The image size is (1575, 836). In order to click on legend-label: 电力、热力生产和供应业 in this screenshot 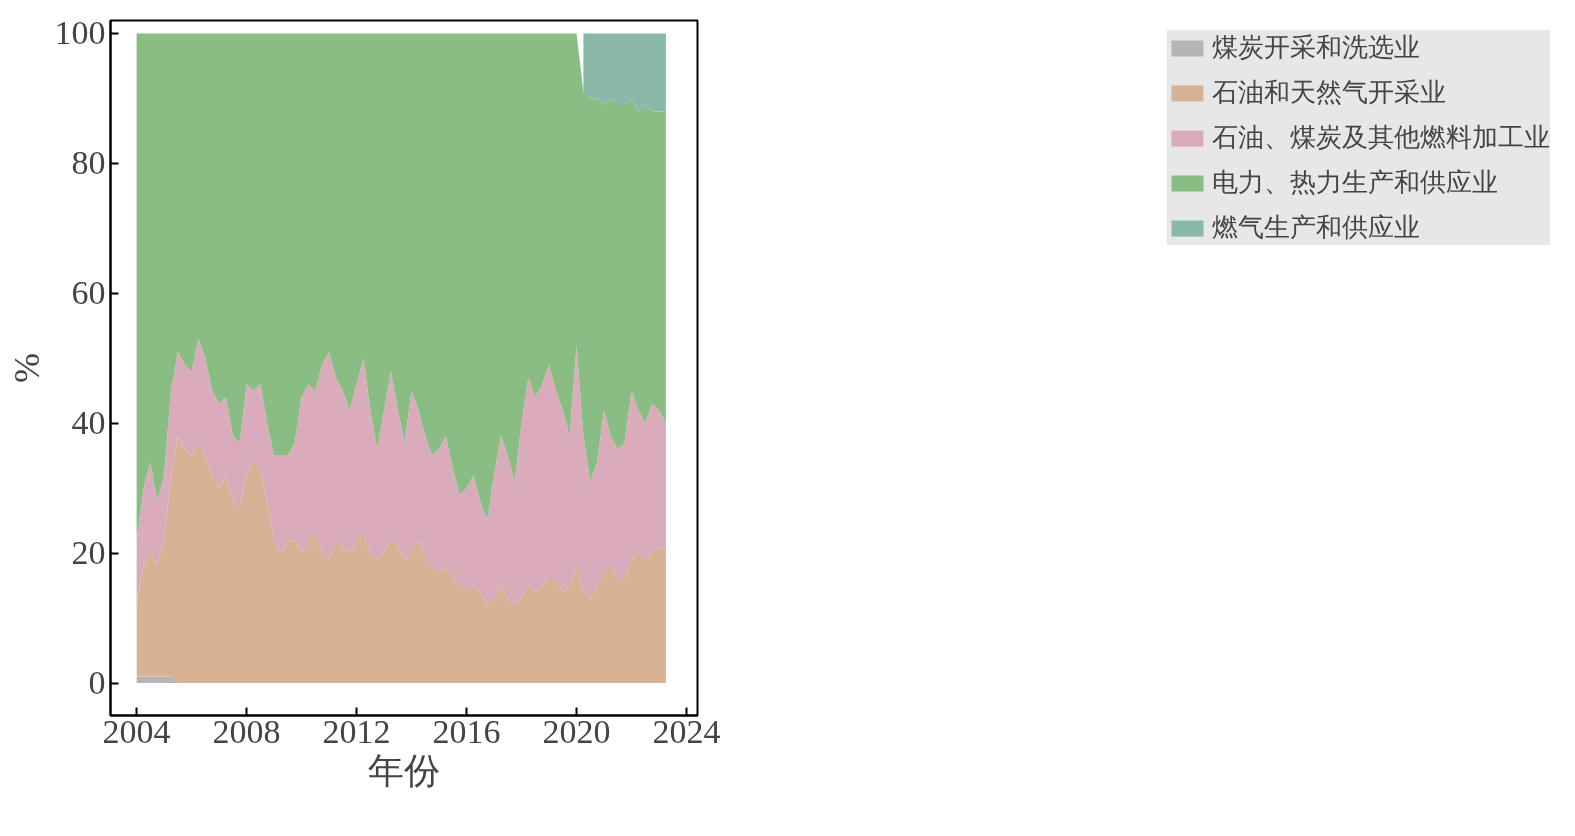, I will do `click(1355, 182)`.